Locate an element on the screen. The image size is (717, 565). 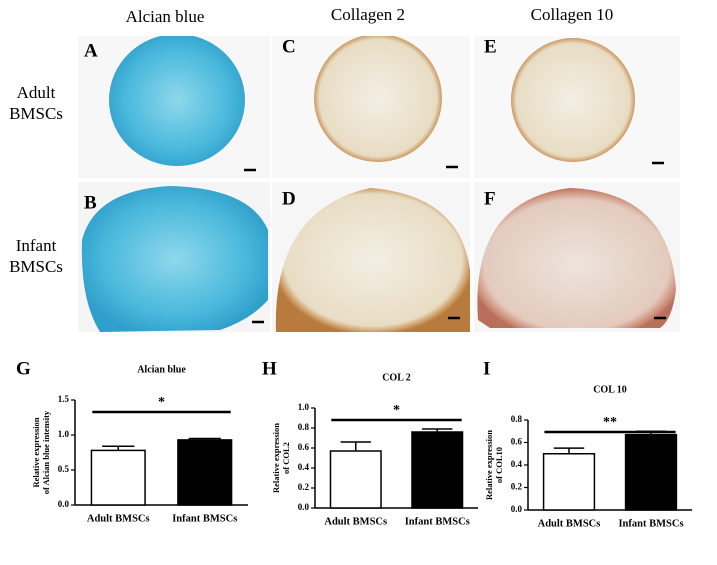
chart-title: Alcian blue is located at coordinates (161, 369).